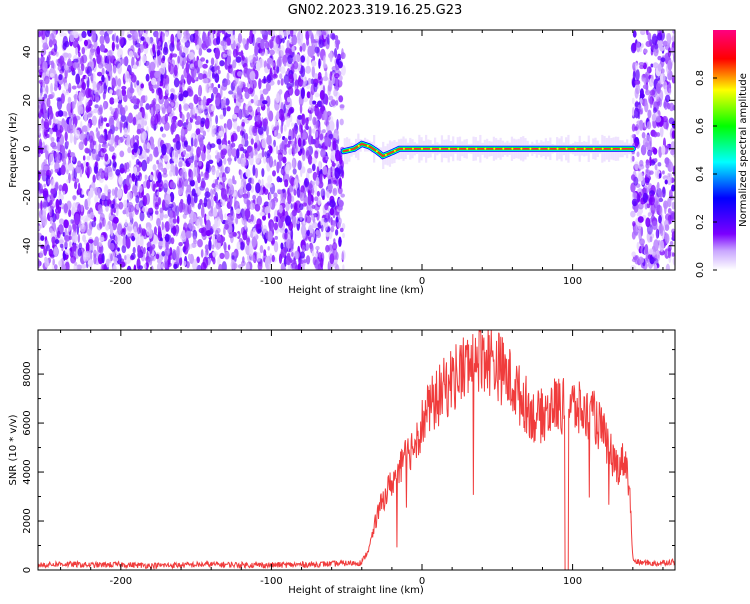 Image resolution: width=750 pixels, height=604 pixels. Describe the element at coordinates (13, 150) in the screenshot. I see `spectrogram-y-label: Frequency (Hz)` at that location.